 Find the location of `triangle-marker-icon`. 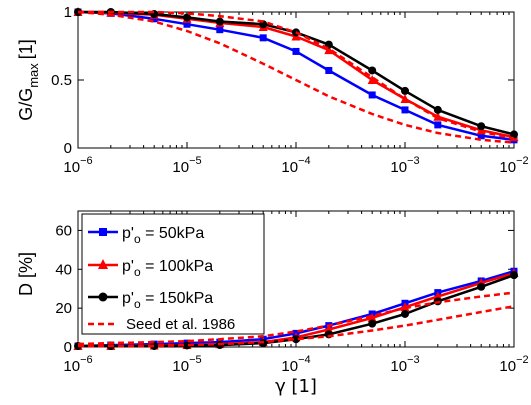

triangle-marker-icon is located at coordinates (103, 264).